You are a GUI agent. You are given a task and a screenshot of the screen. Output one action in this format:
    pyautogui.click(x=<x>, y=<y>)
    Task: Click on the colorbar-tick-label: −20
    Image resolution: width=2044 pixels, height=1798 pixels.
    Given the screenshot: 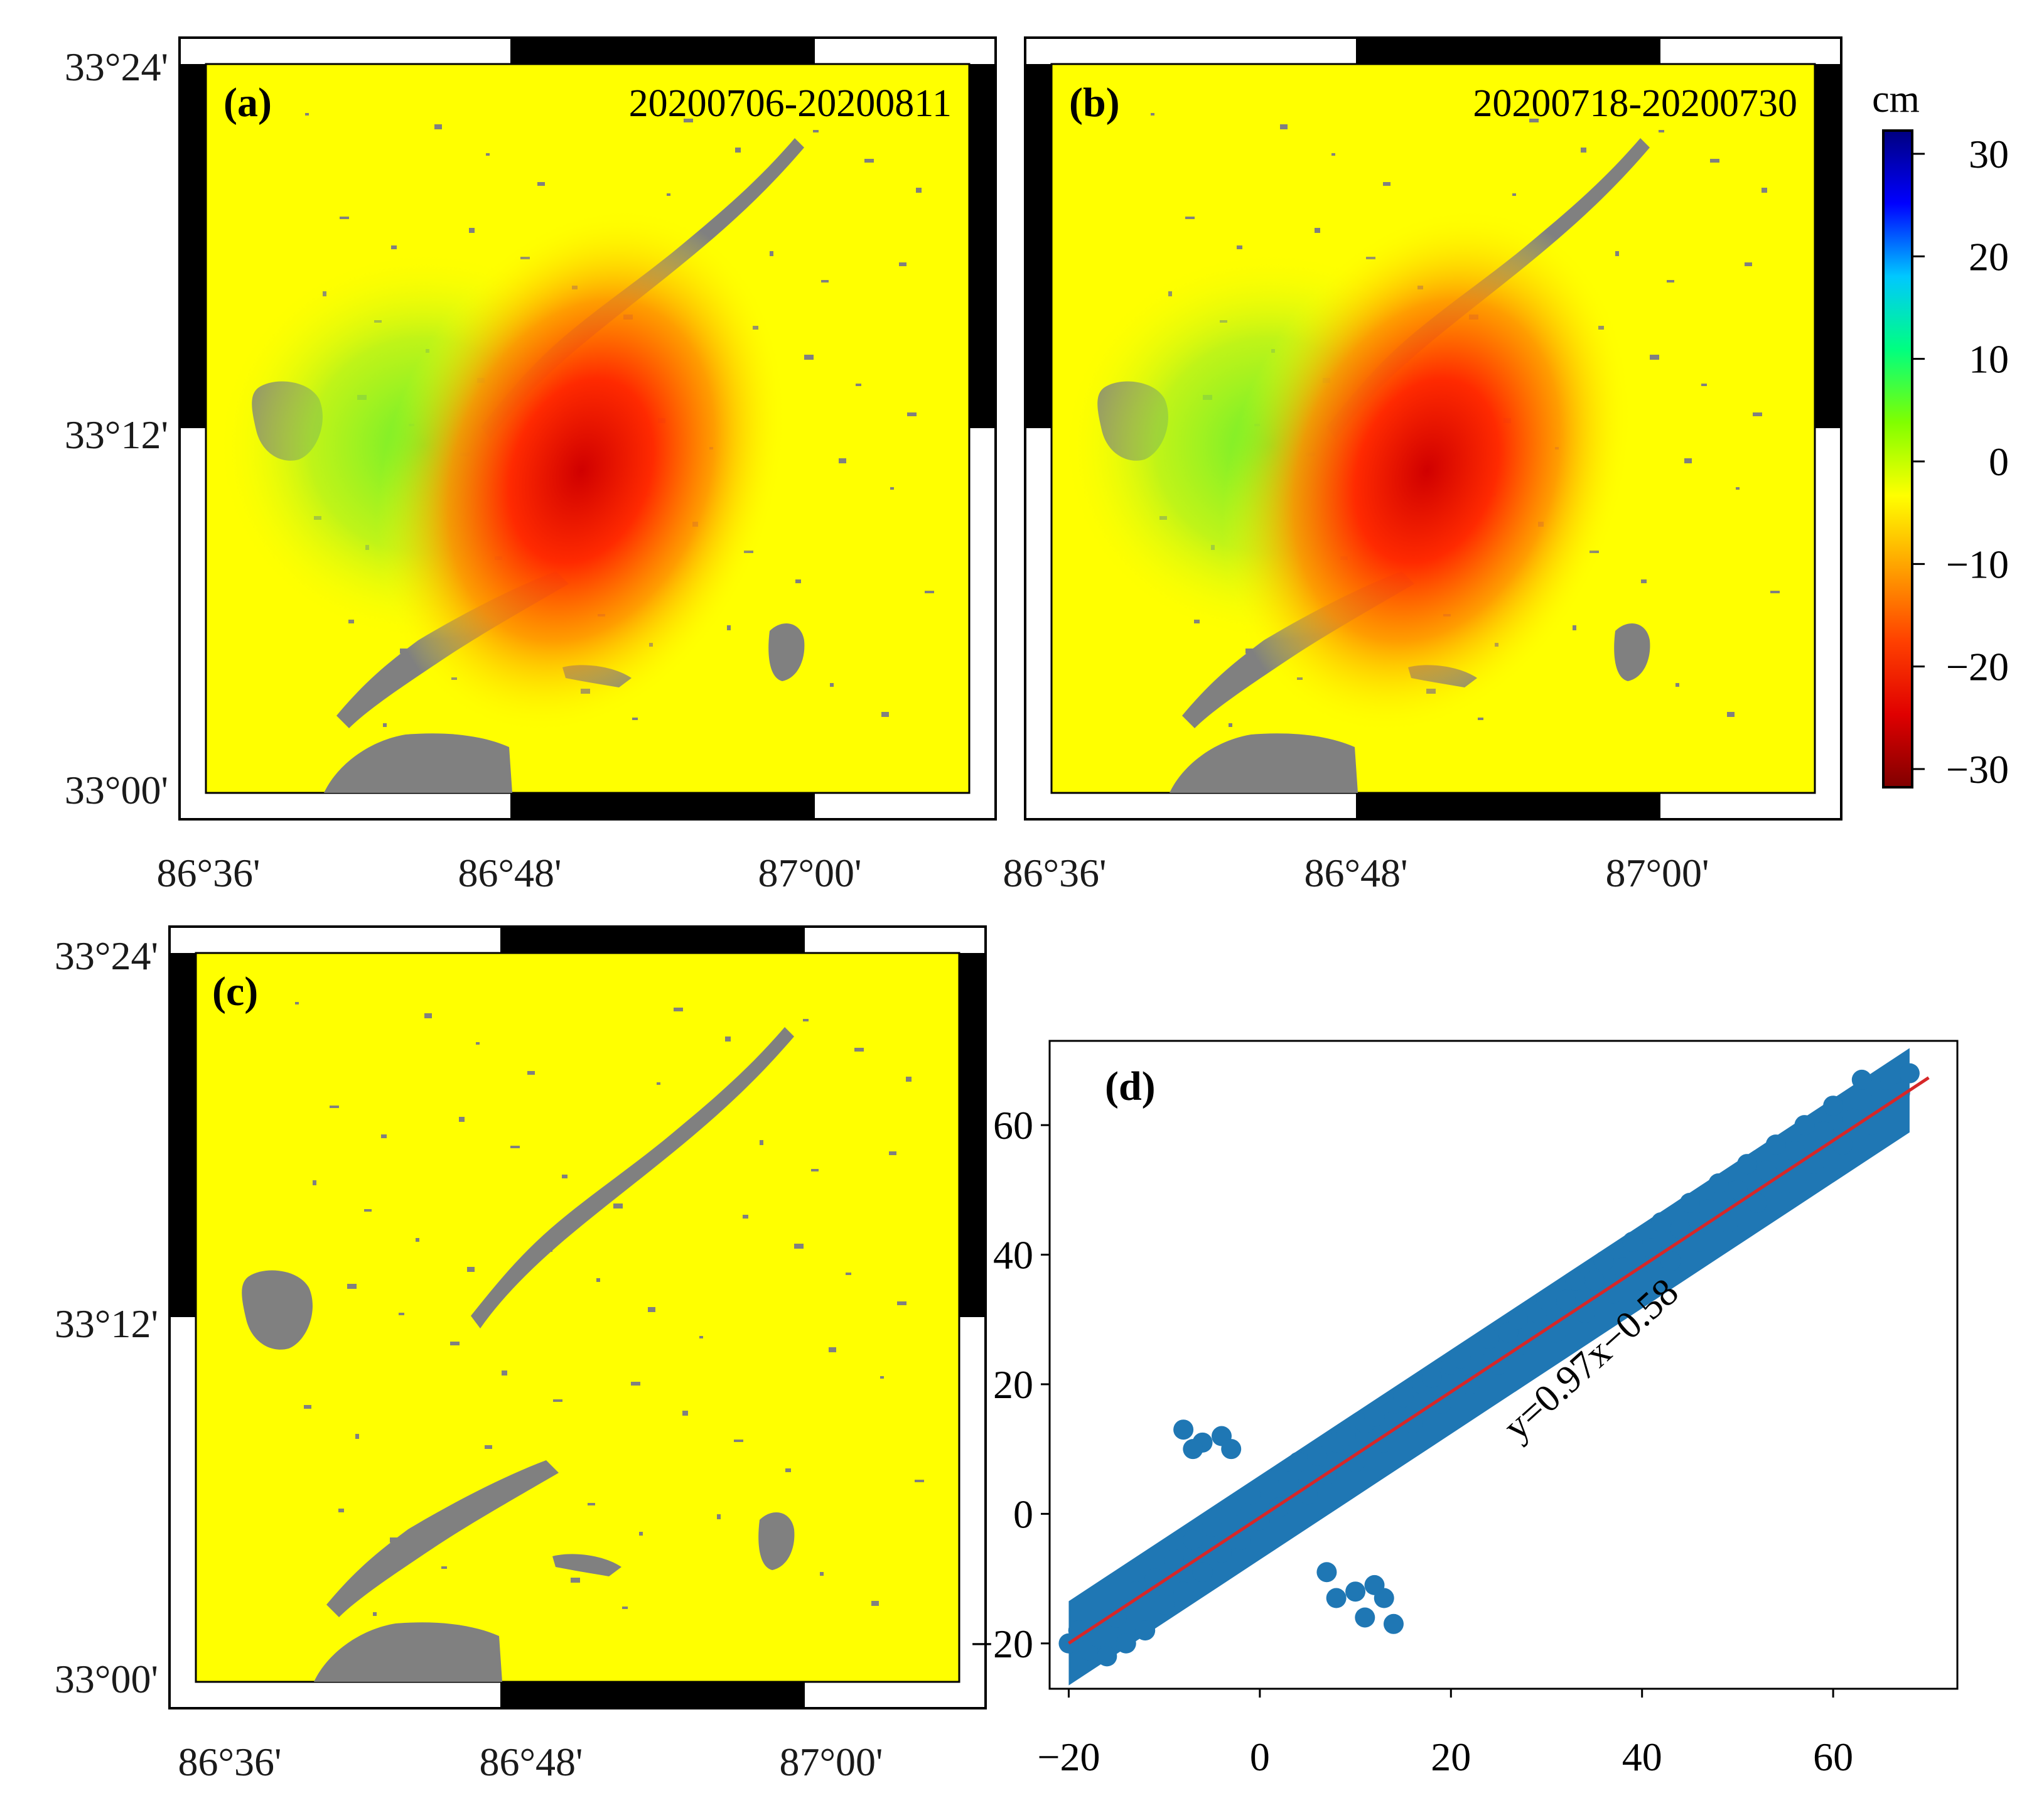 What is the action you would take?
    pyautogui.click(x=1977, y=667)
    